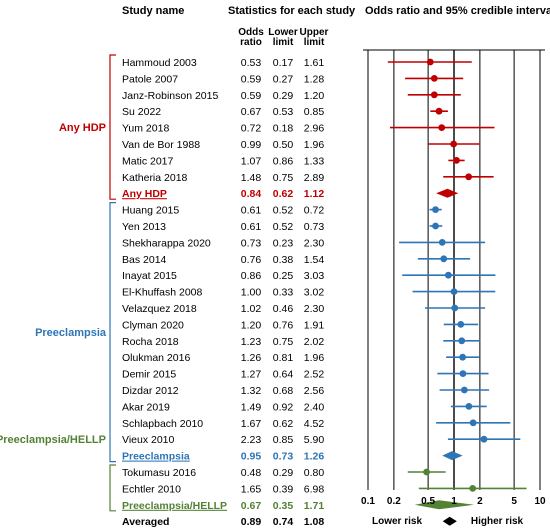 The width and height of the screenshot is (550, 530). What do you see at coordinates (457, 11) in the screenshot?
I see `header-plot: Odds ratio and 95% credible interval` at bounding box center [457, 11].